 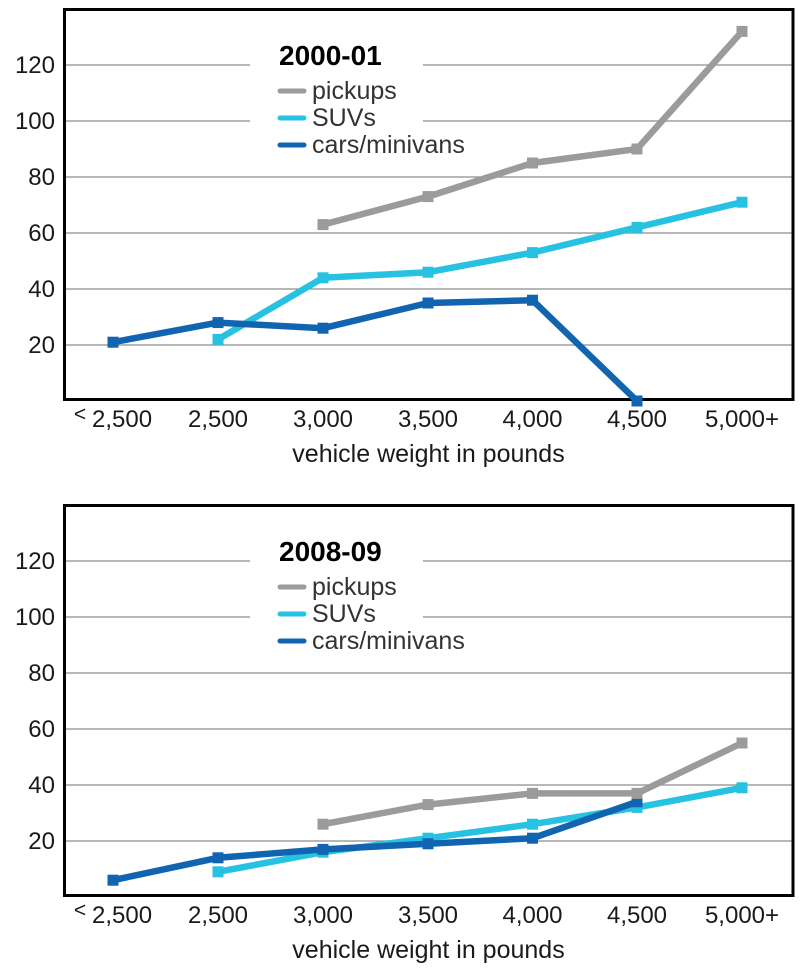 I want to click on chart-title: 2000-01, so click(x=330, y=55).